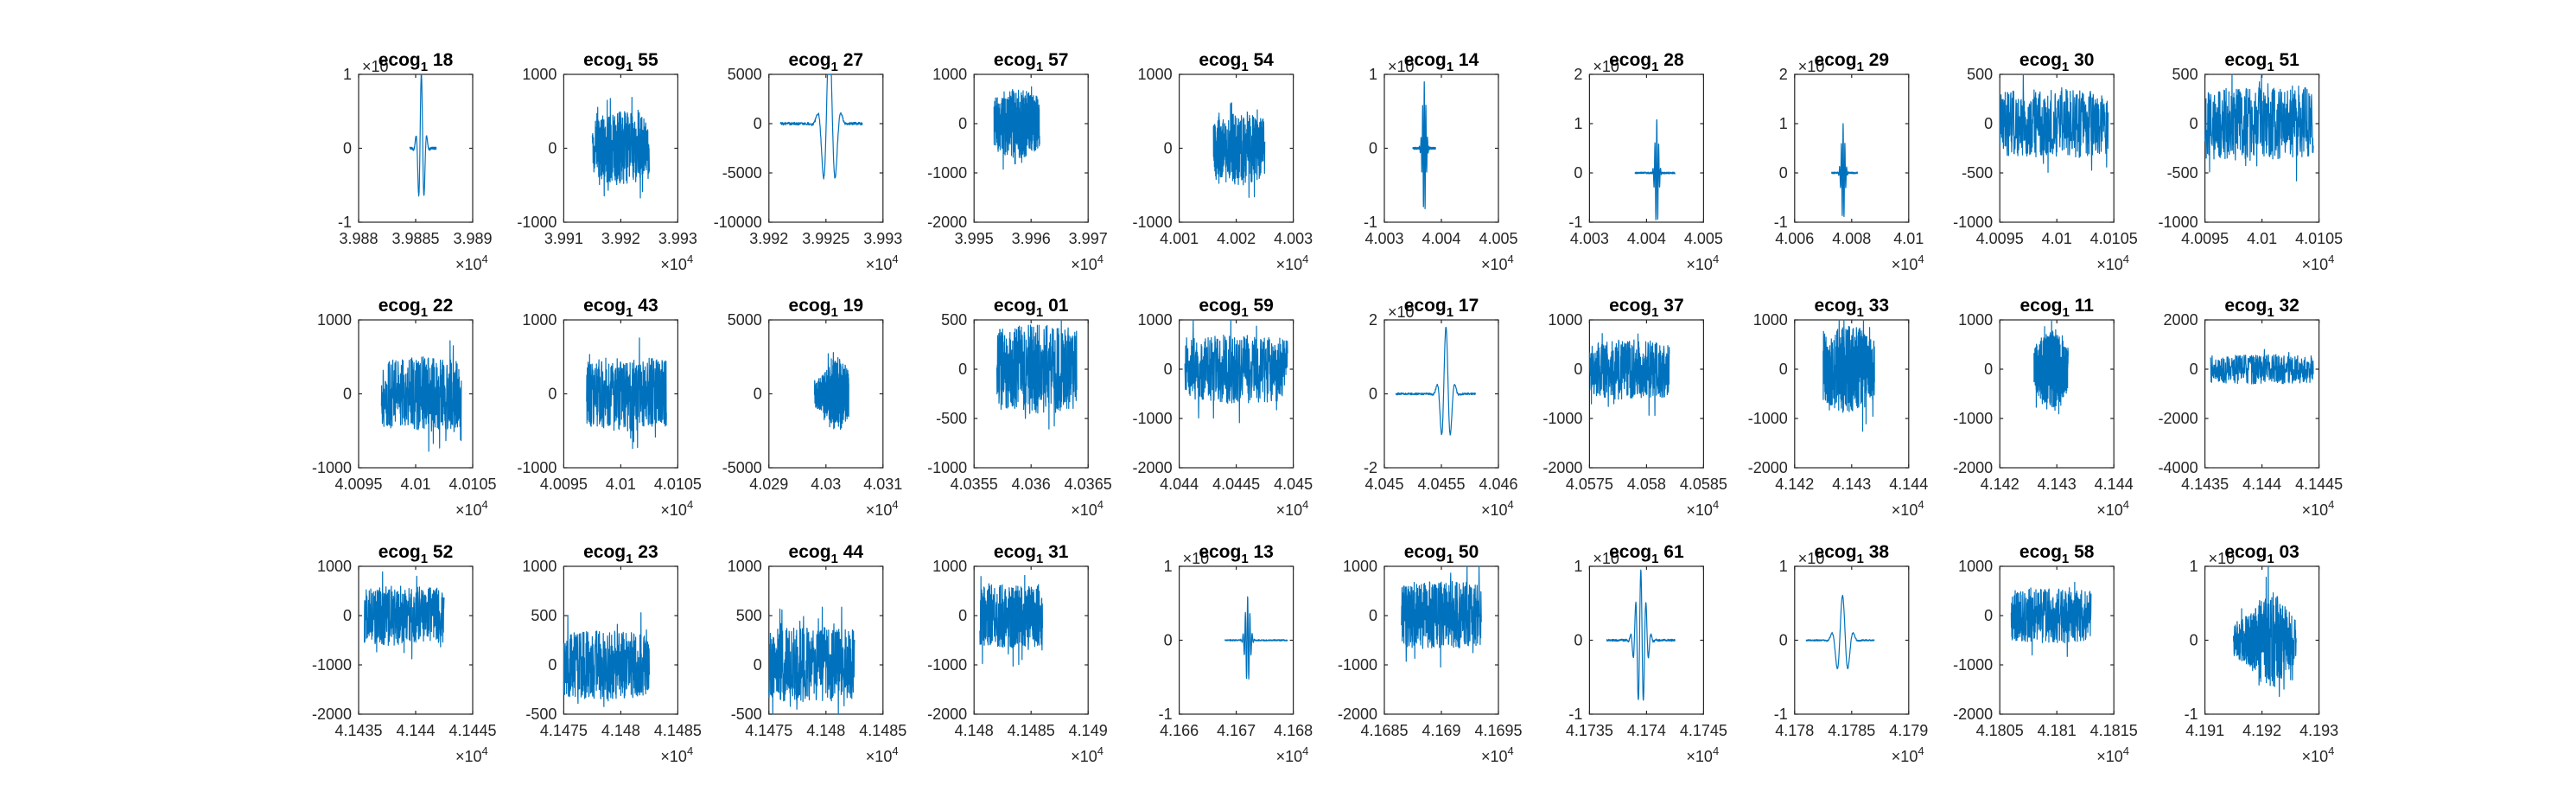 The width and height of the screenshot is (2576, 811). Describe the element at coordinates (1237, 730) in the screenshot. I see `x-tick-label: 4.167` at that location.